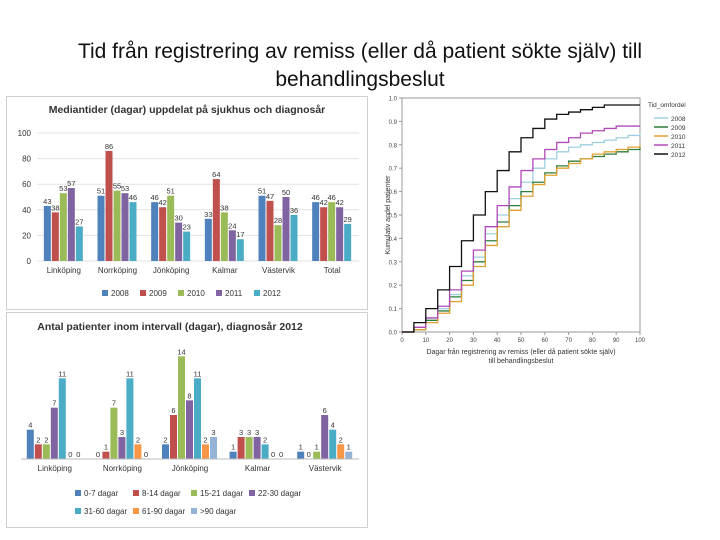 This screenshot has height=540, width=720. I want to click on data-label: 55, so click(117, 186).